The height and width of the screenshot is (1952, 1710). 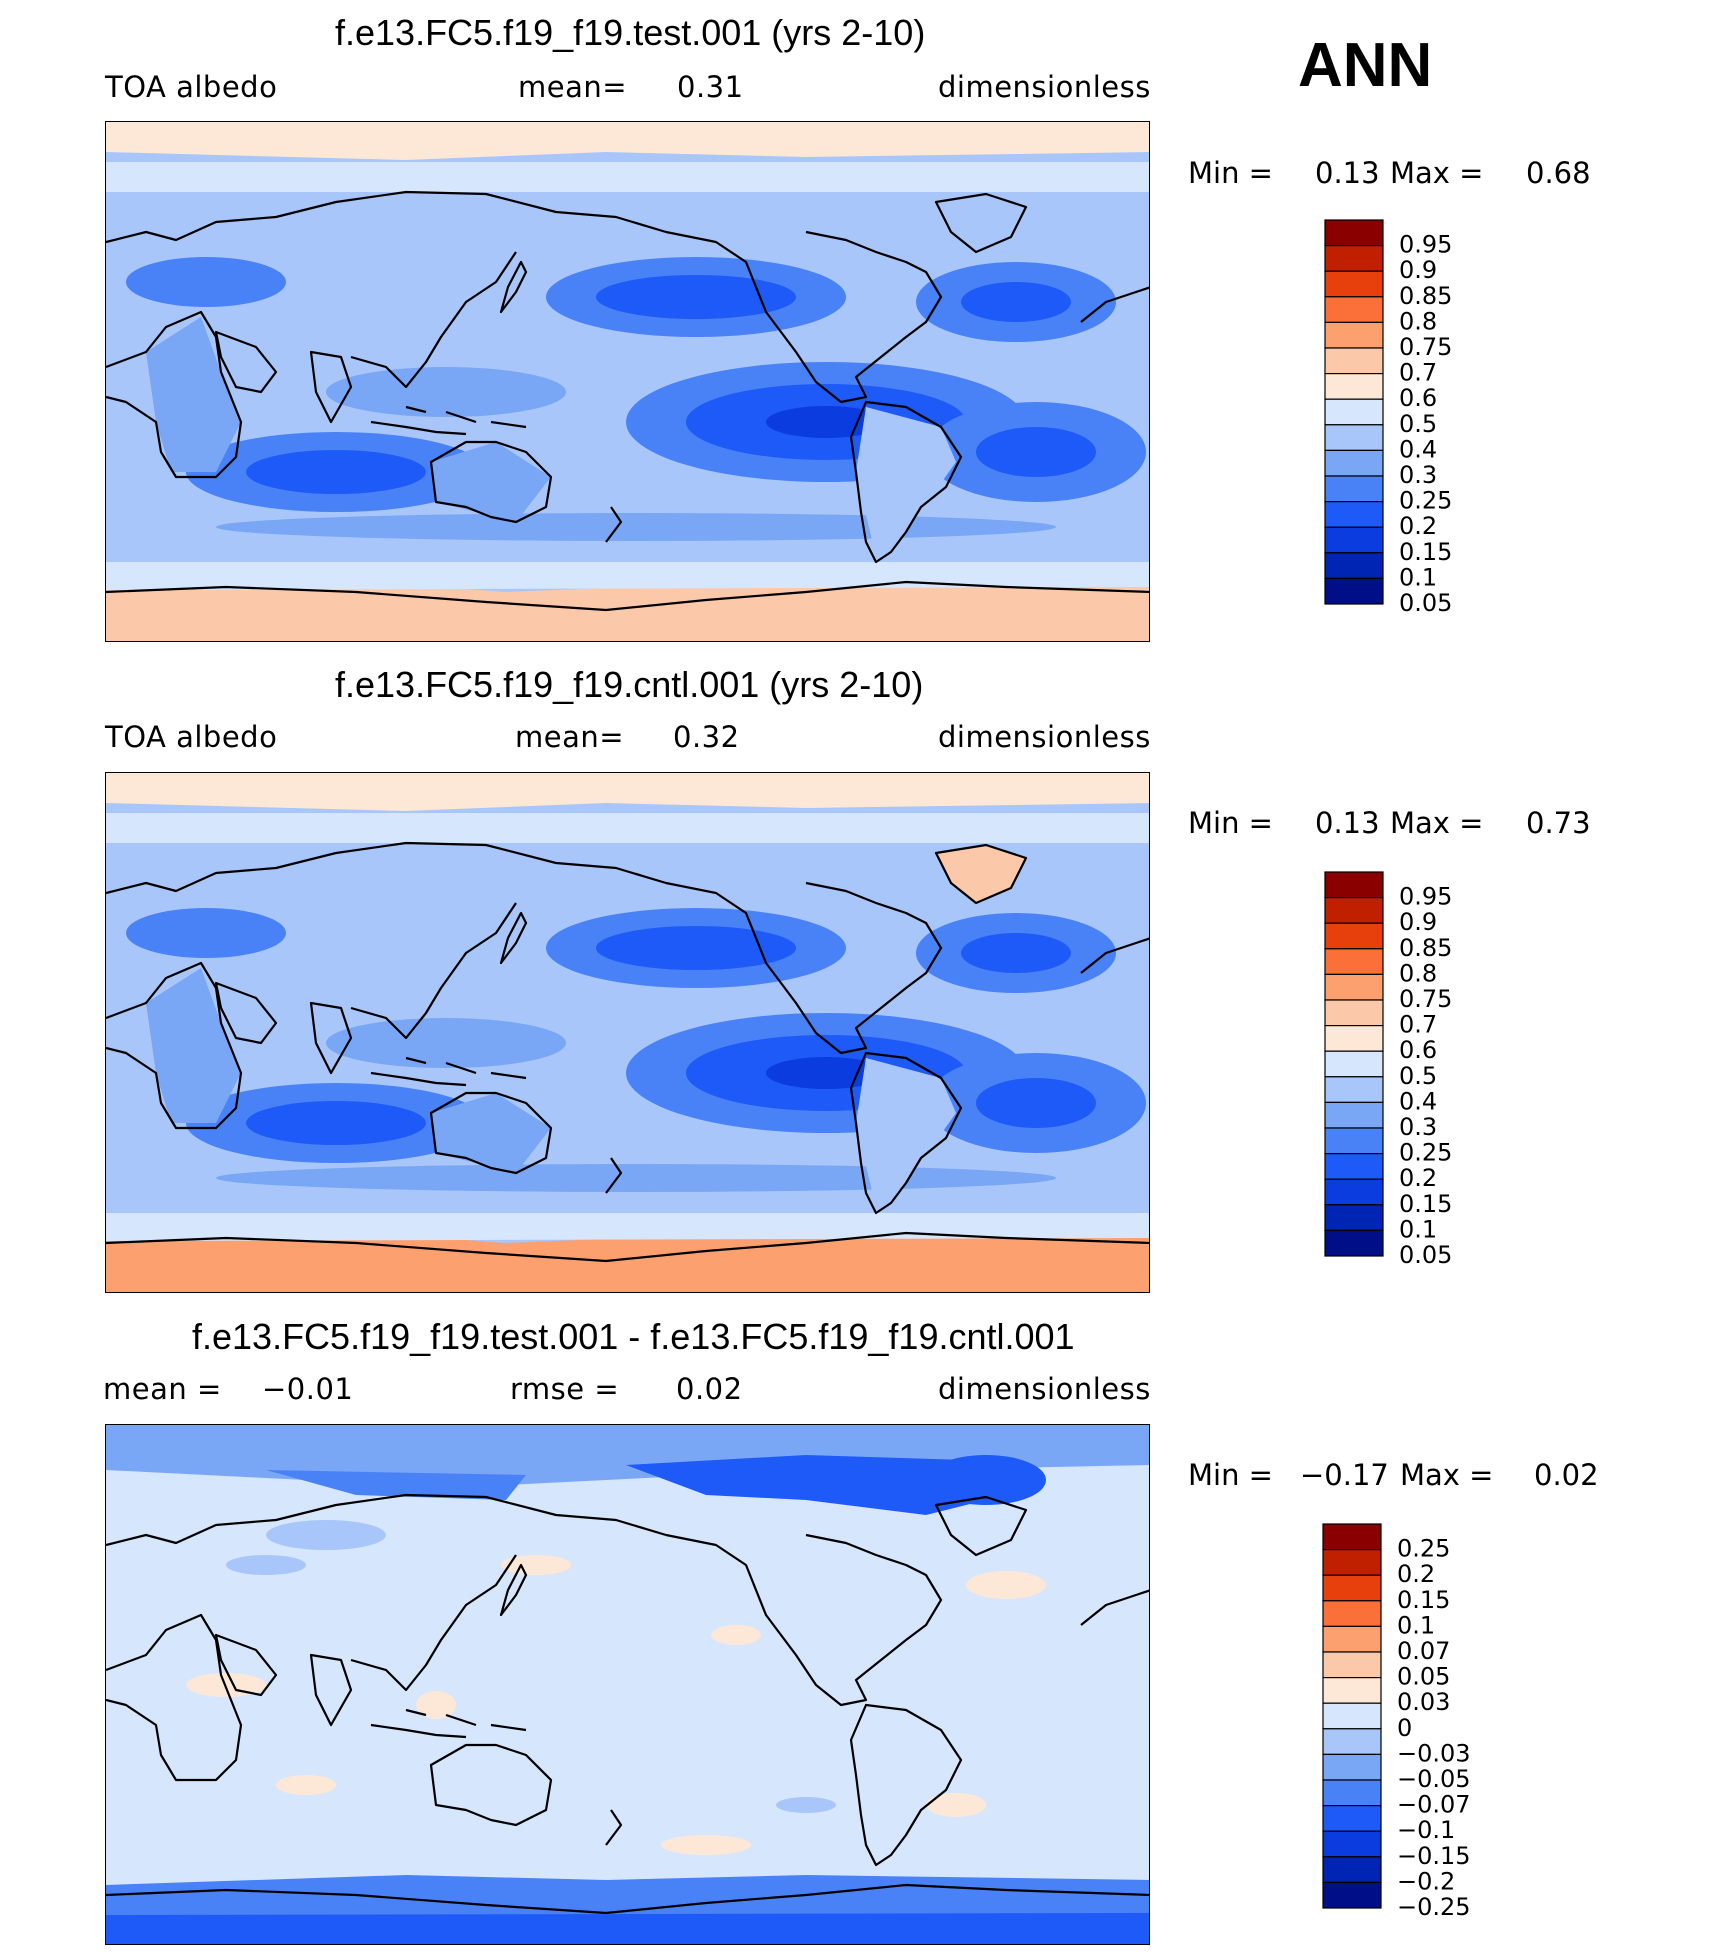 What do you see at coordinates (1425, 897) in the screenshot?
I see `colorbar-label: 0.95` at bounding box center [1425, 897].